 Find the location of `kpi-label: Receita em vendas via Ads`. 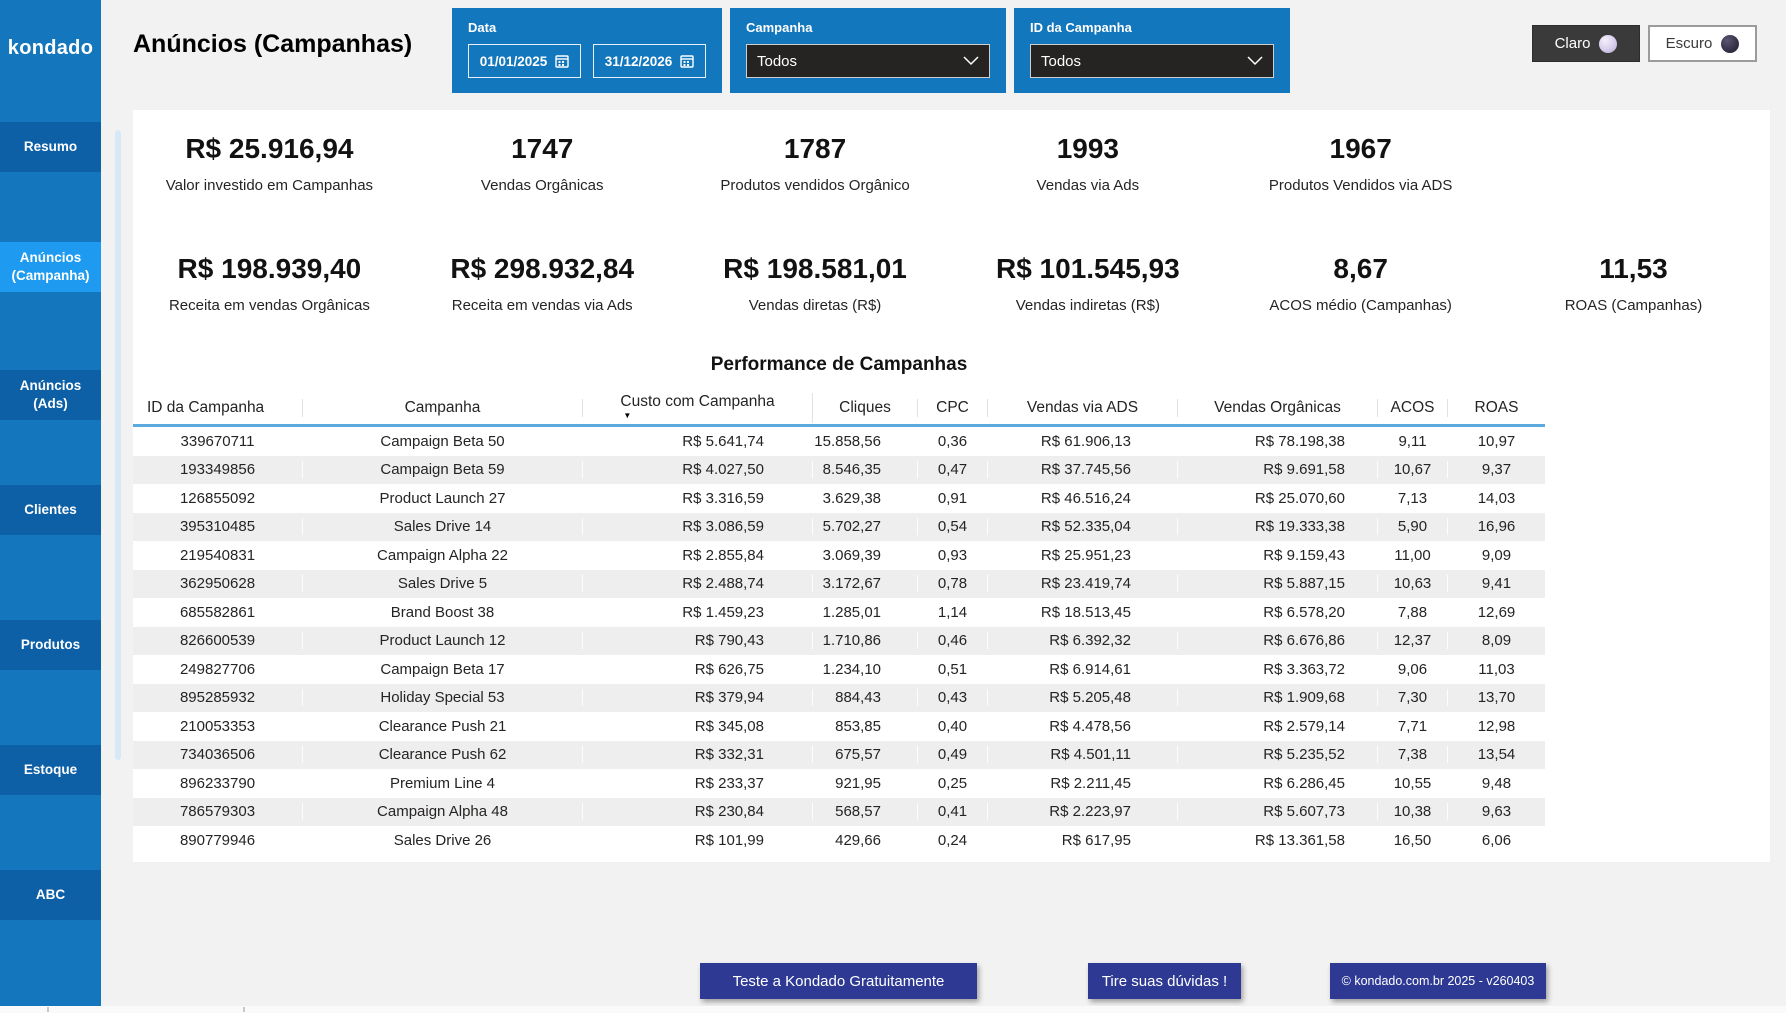

kpi-label: Receita em vendas via Ads is located at coordinates (542, 305).